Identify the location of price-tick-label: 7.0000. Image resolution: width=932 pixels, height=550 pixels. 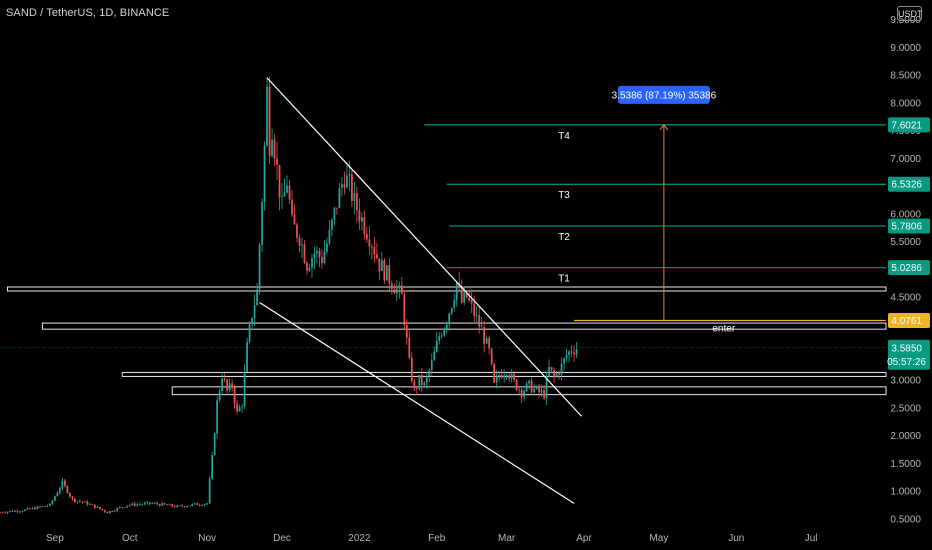
(905, 159).